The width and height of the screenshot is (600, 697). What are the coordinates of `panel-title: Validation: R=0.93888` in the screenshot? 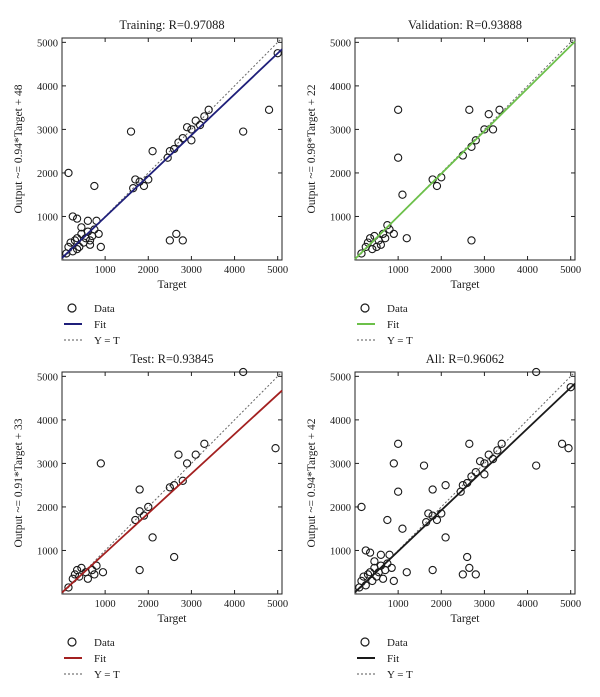 It's located at (465, 25).